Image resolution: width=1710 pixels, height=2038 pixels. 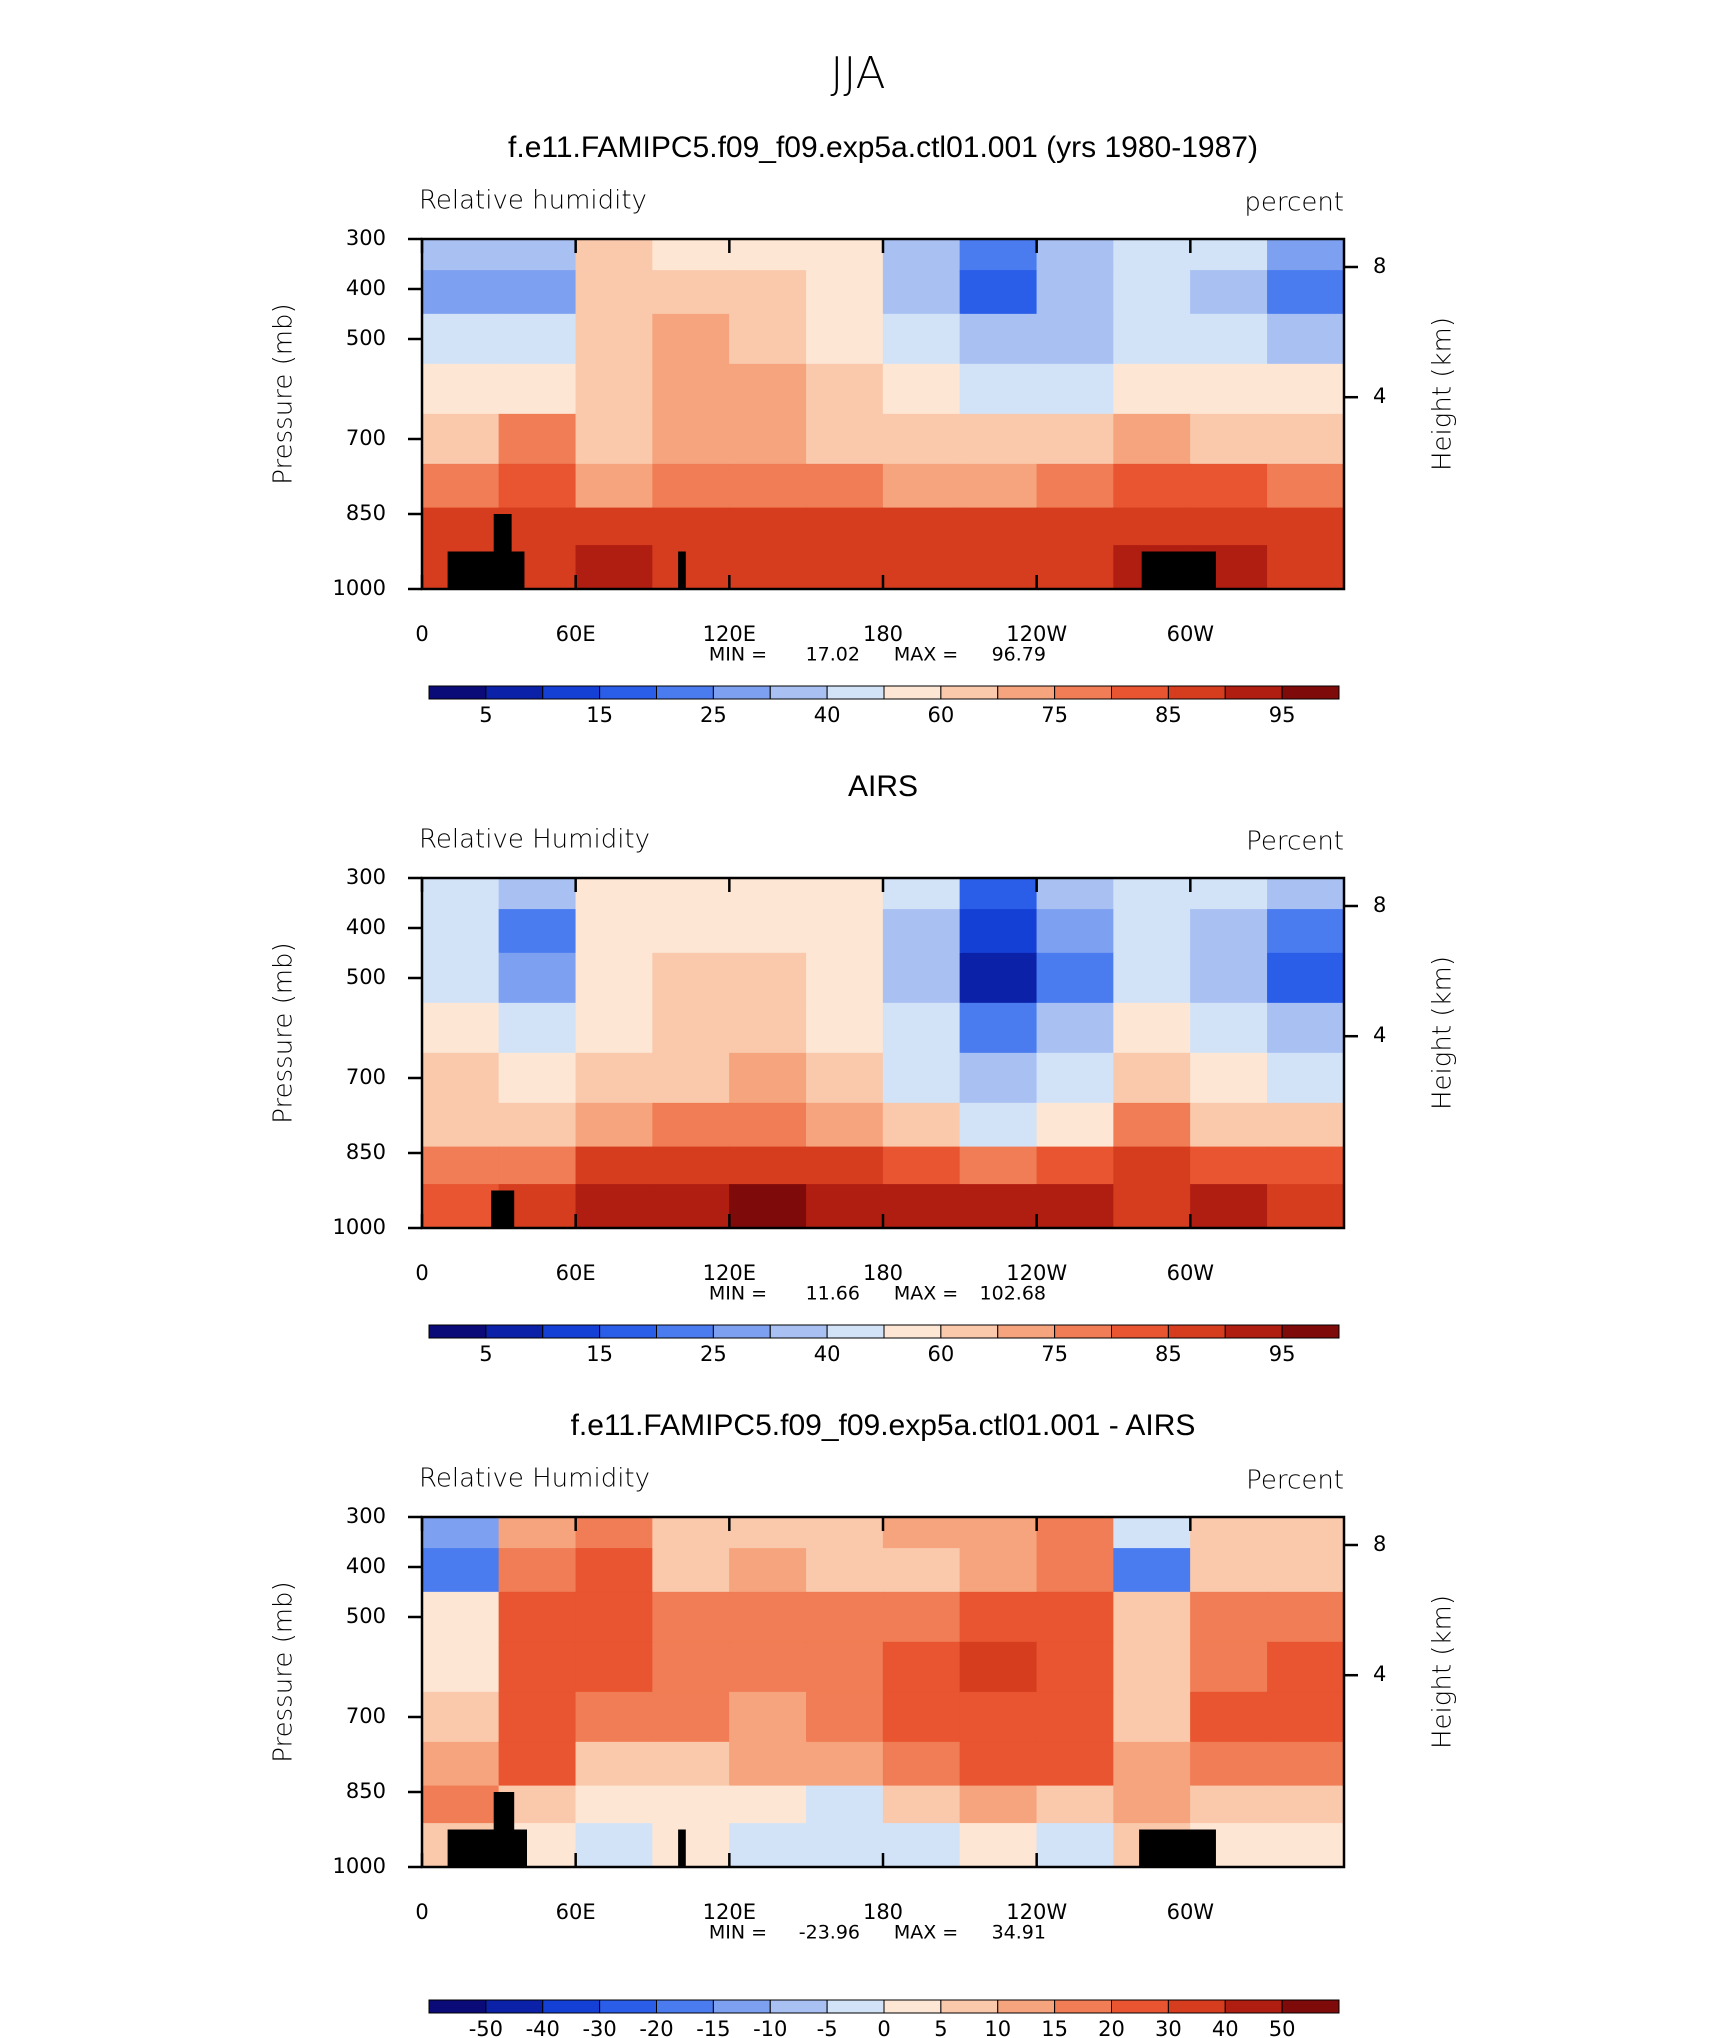 I want to click on max-label: MAX =, so click(x=926, y=1294).